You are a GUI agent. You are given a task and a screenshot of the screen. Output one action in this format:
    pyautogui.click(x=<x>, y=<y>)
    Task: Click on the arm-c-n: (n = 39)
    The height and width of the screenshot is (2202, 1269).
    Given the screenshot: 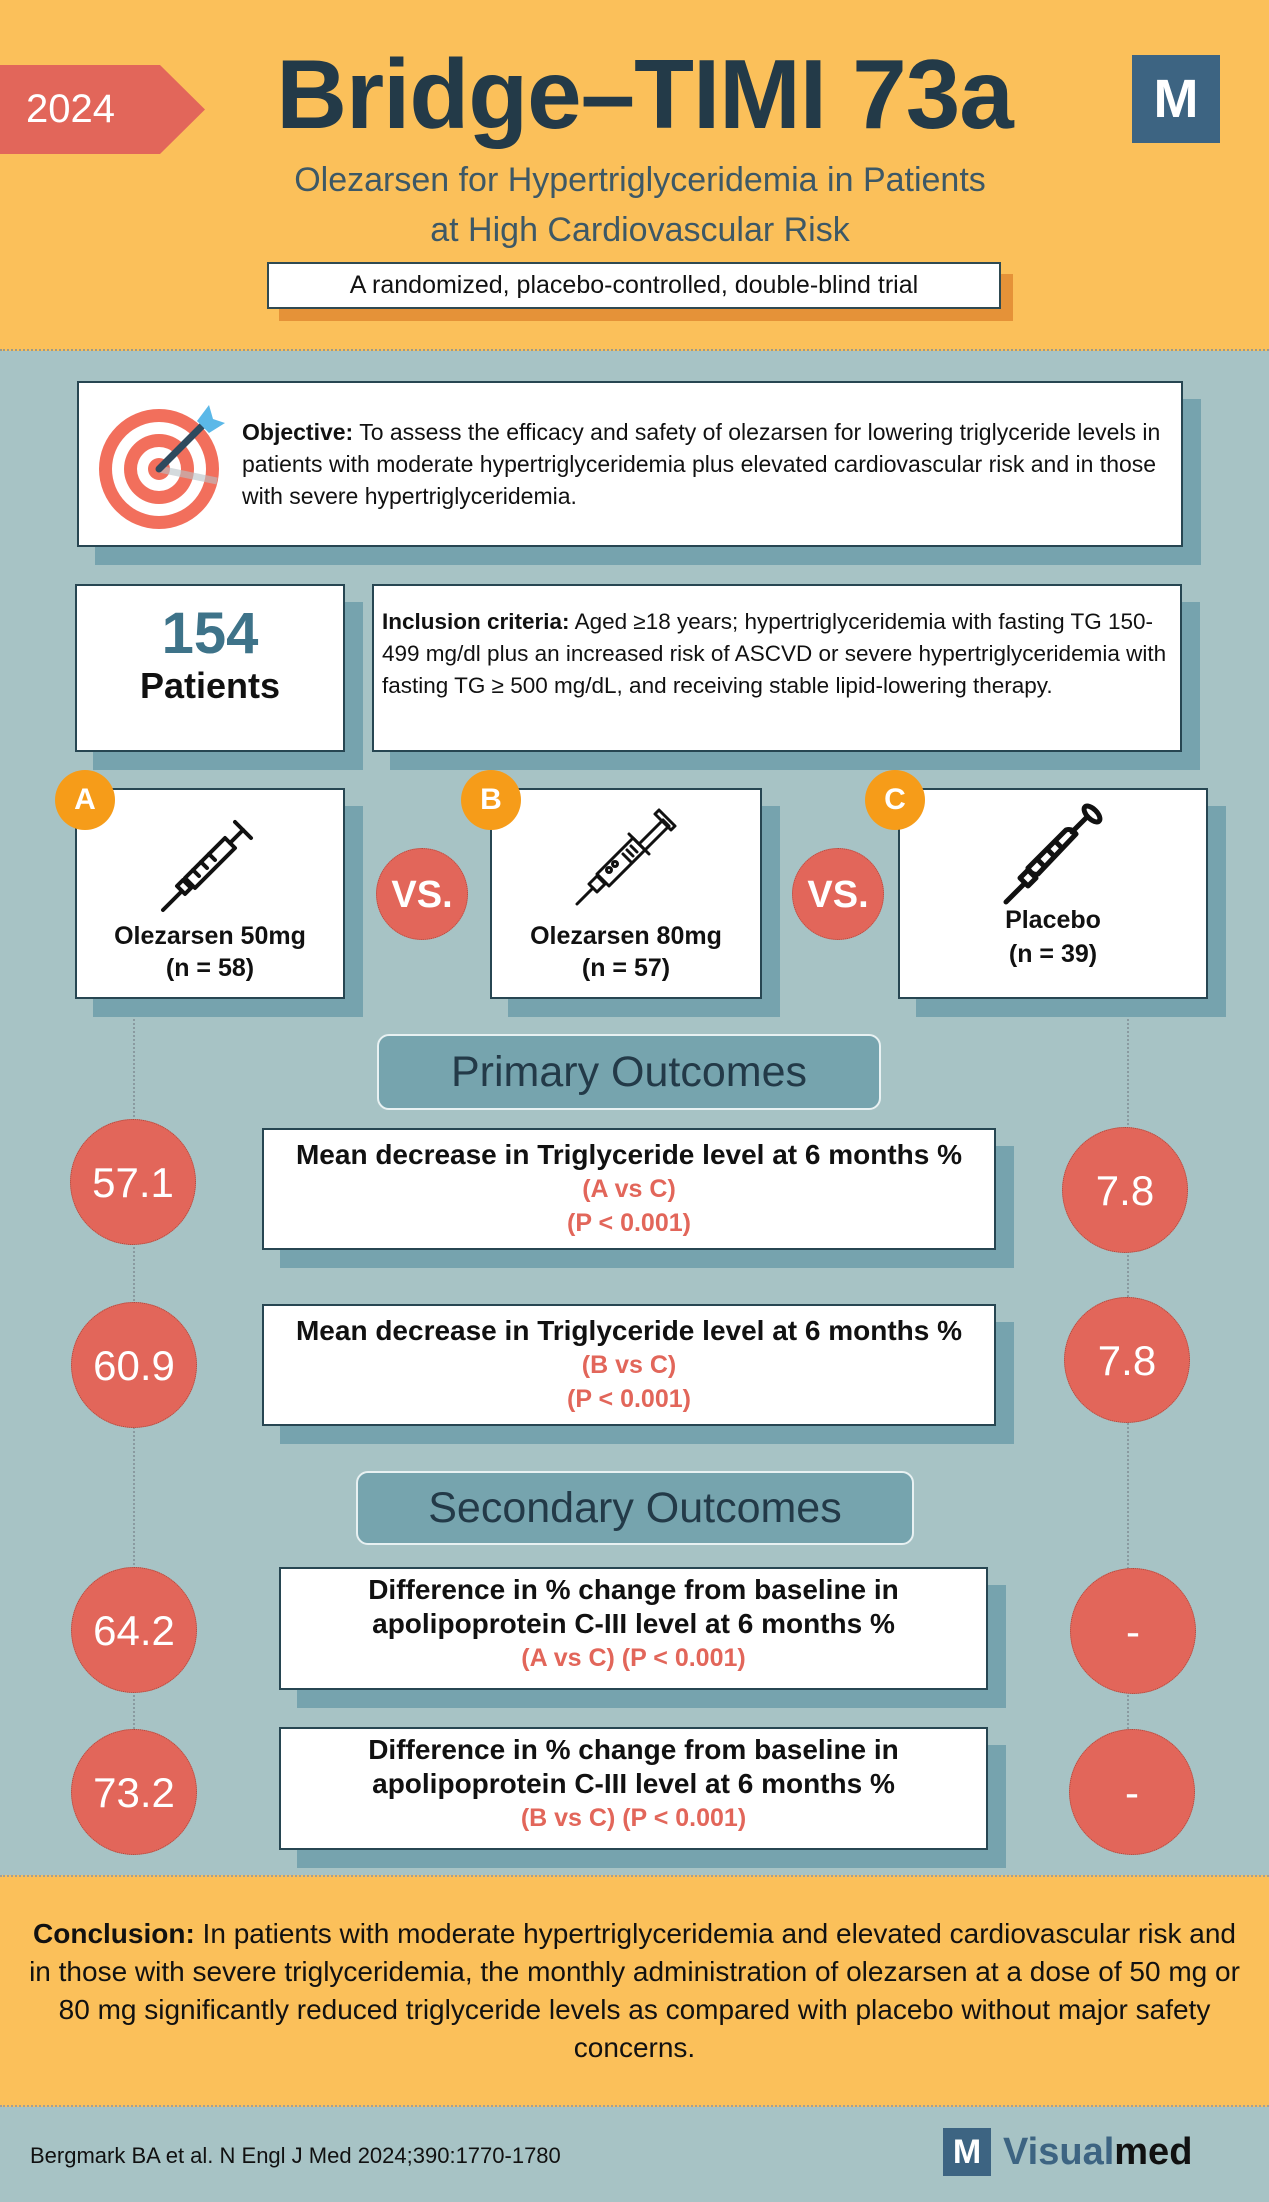 What is the action you would take?
    pyautogui.click(x=1053, y=954)
    